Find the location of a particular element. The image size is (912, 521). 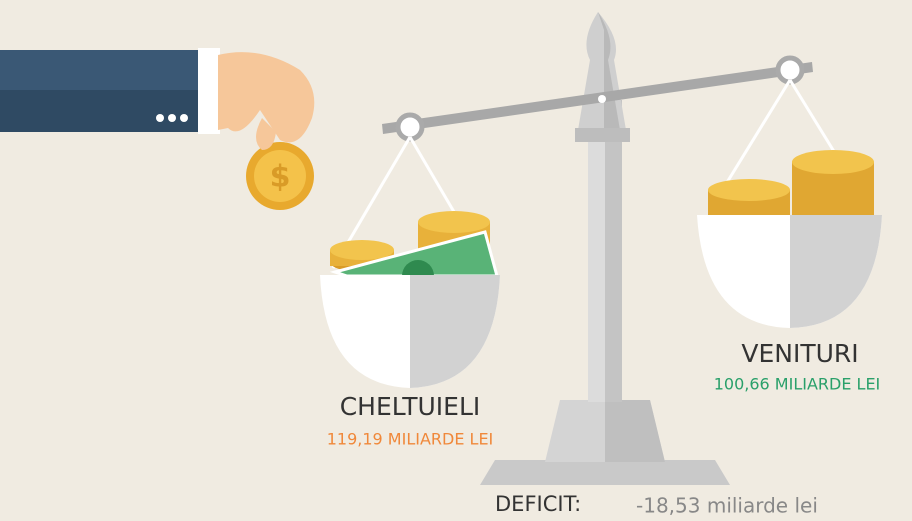

expenses-amount: 119,19 MILIARDE LEI is located at coordinates (410, 439).